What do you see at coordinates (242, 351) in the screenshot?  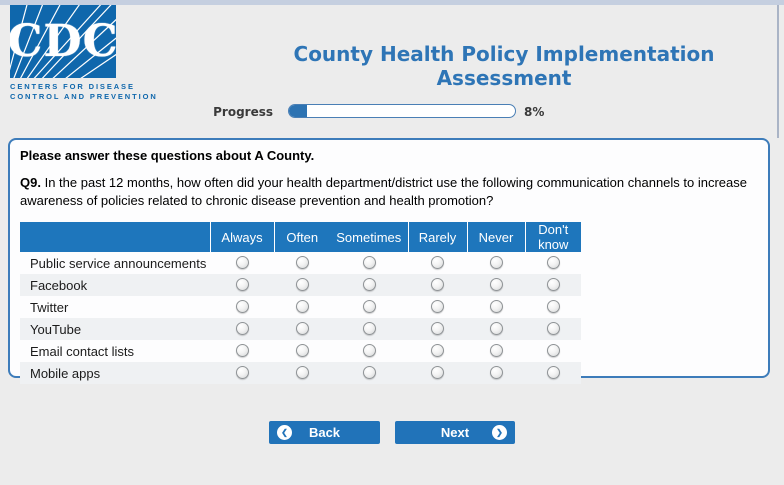 I see `radio-email-contact-lists-always` at bounding box center [242, 351].